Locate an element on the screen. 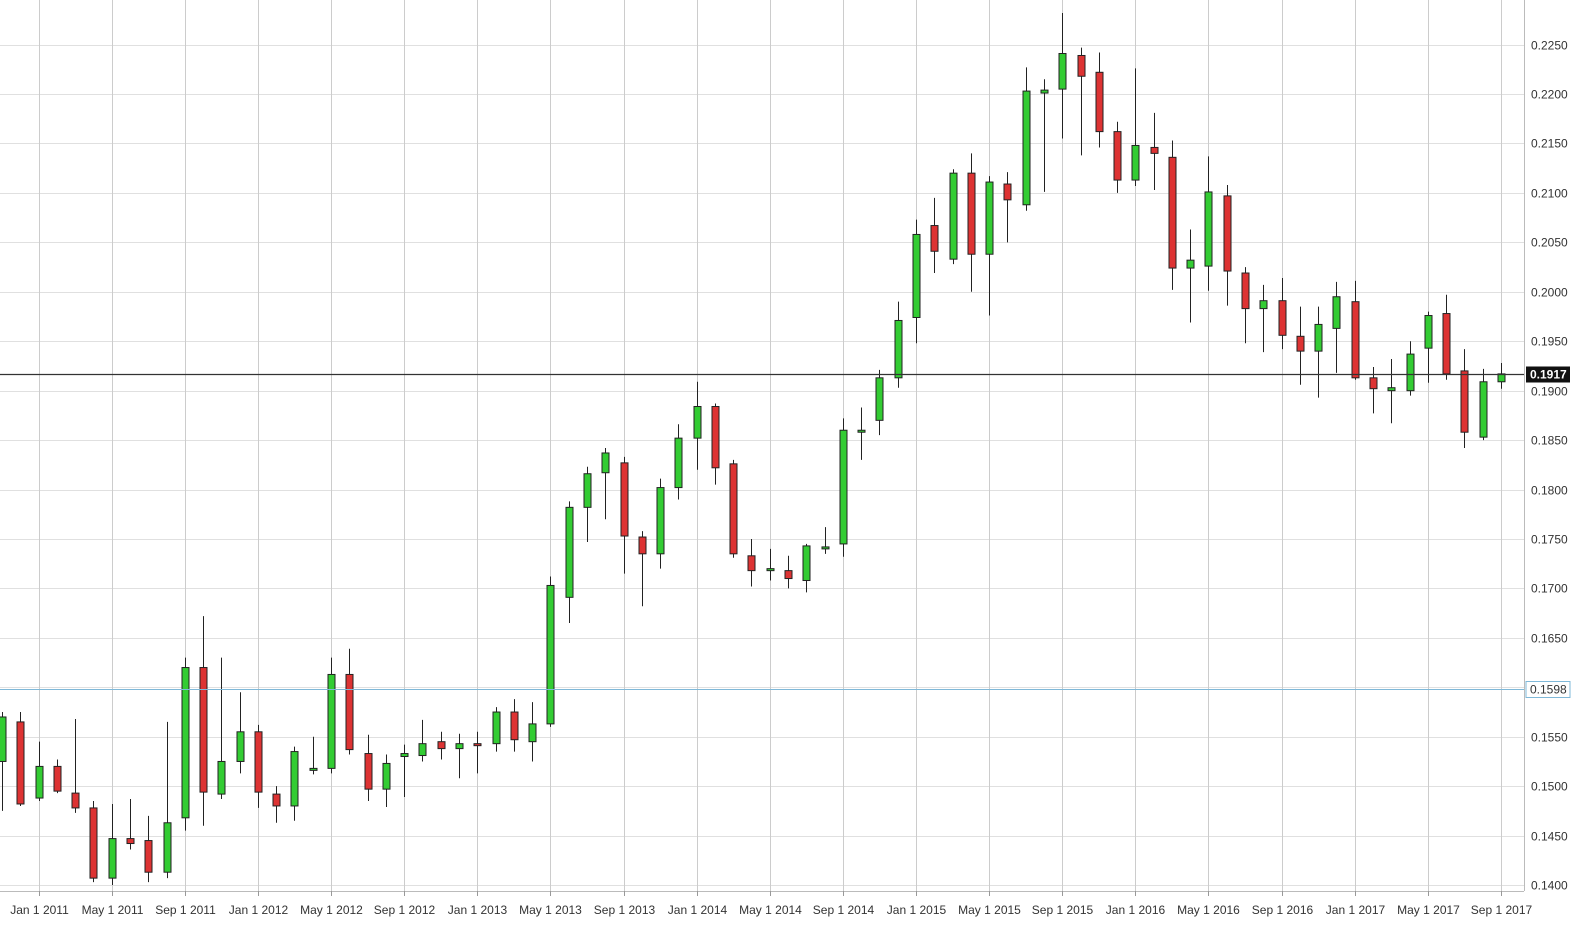 This screenshot has height=939, width=1596. y-tick-label: 0.1950 is located at coordinates (1549, 342).